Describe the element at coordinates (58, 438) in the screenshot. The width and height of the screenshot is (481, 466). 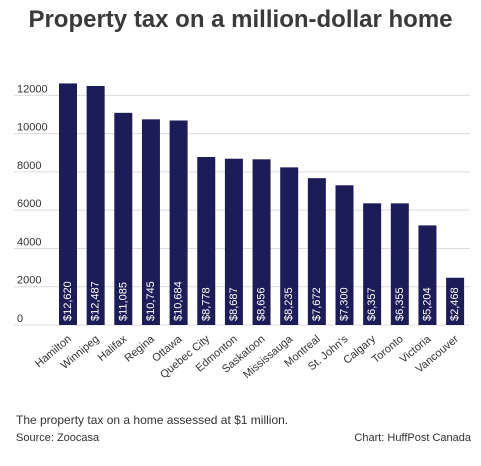
I see `source-note: Source: Zoocasa` at that location.